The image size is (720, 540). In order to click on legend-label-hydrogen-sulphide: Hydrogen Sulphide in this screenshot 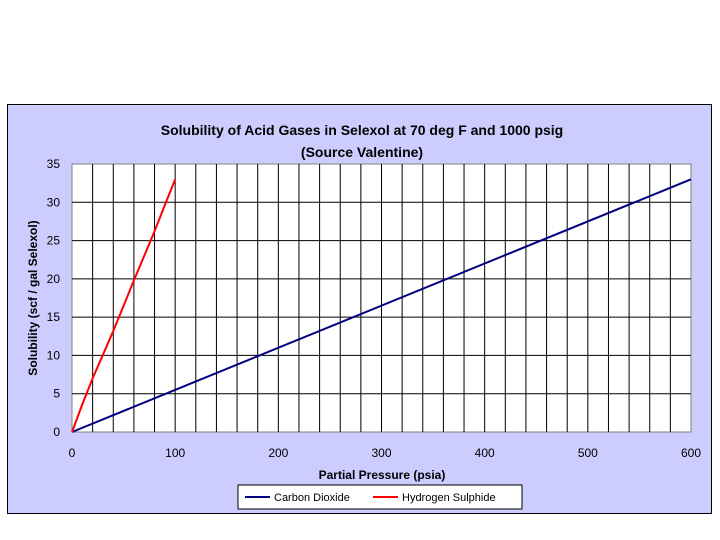, I will do `click(449, 498)`.